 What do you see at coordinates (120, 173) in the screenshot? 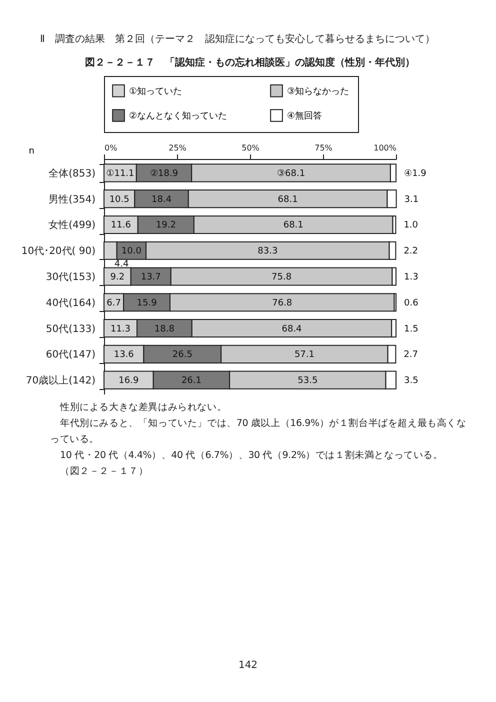
I see `data-label: ①11.1` at bounding box center [120, 173].